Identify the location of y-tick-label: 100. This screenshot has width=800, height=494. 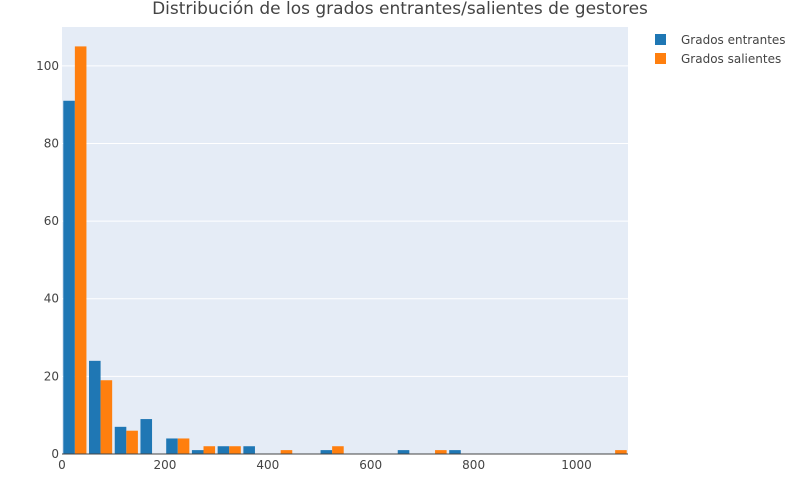
(47, 66).